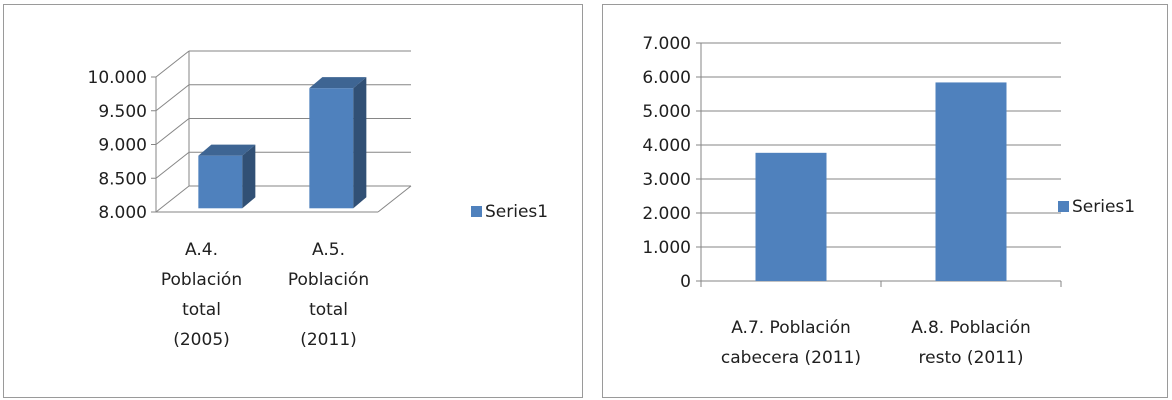 This screenshot has width=1172, height=400. Describe the element at coordinates (666, 78) in the screenshot. I see `y-tick-label: 6.000` at that location.